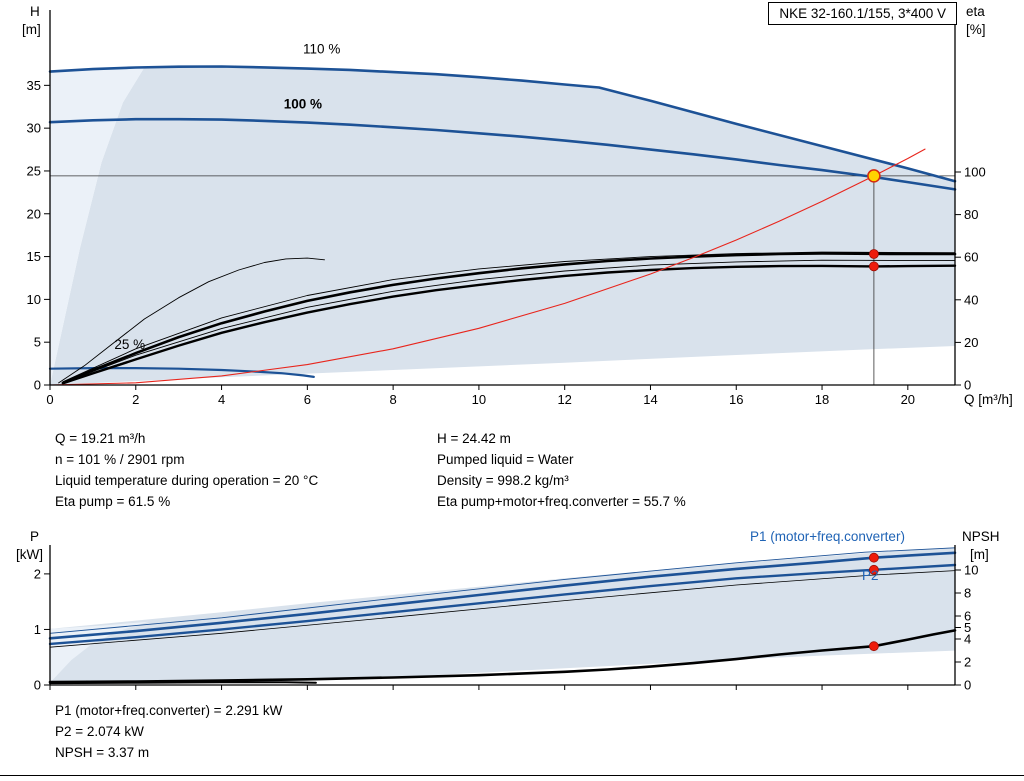 This screenshot has height=781, width=1024. I want to click on y-tick-label: 15, so click(34, 256).